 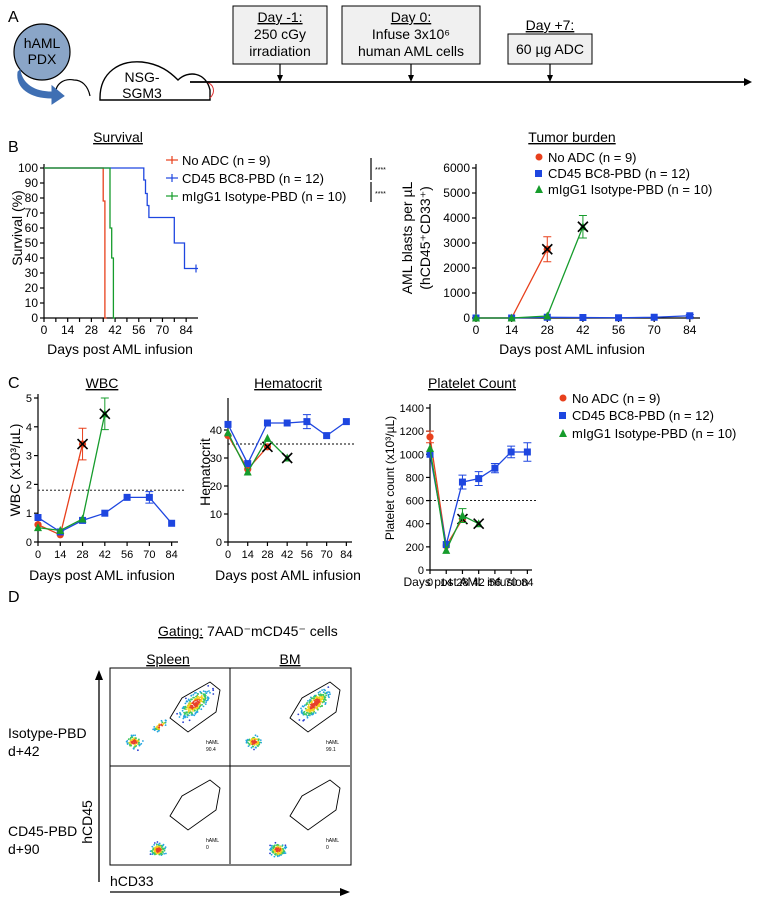 What do you see at coordinates (571, 249) in the screenshot?
I see `tumor-burden-chart: 0 1000 2000 3000 4000 5000 6000 0 14 28 42 56 70 84` at bounding box center [571, 249].